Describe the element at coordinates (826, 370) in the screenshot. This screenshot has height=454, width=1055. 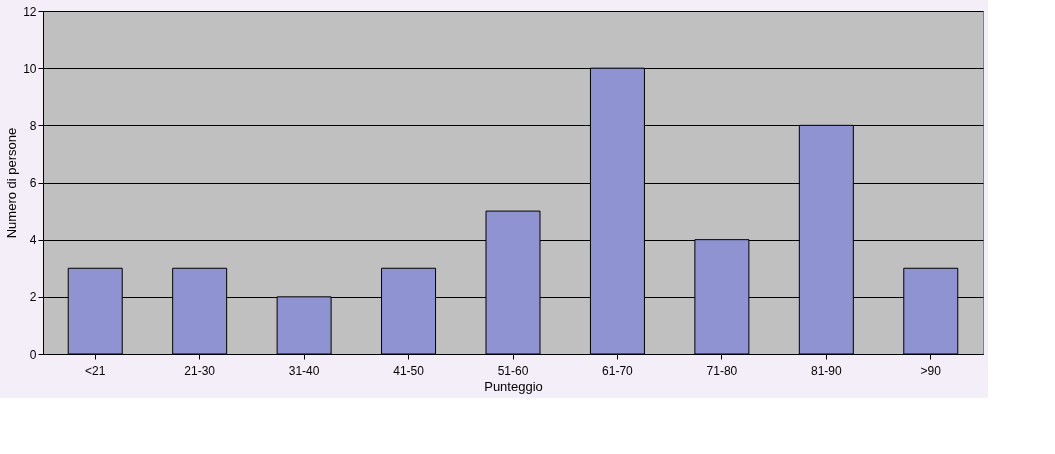
I see `x-tick-label: 81-90` at that location.